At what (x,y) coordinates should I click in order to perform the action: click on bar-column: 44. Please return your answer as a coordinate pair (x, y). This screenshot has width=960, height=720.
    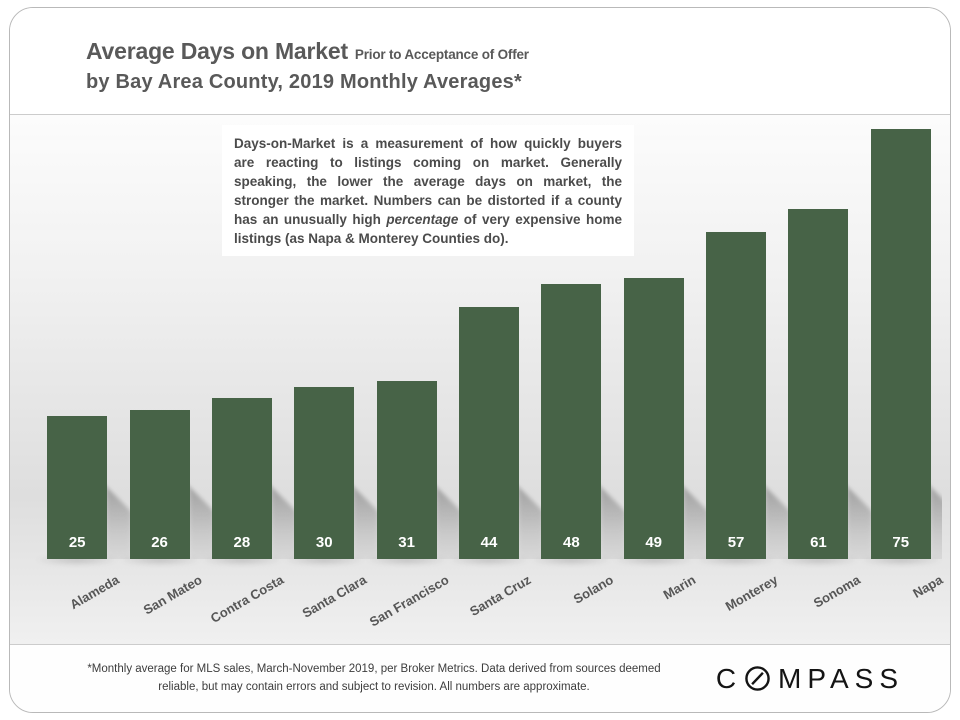
    Looking at the image, I should click on (496, 344).